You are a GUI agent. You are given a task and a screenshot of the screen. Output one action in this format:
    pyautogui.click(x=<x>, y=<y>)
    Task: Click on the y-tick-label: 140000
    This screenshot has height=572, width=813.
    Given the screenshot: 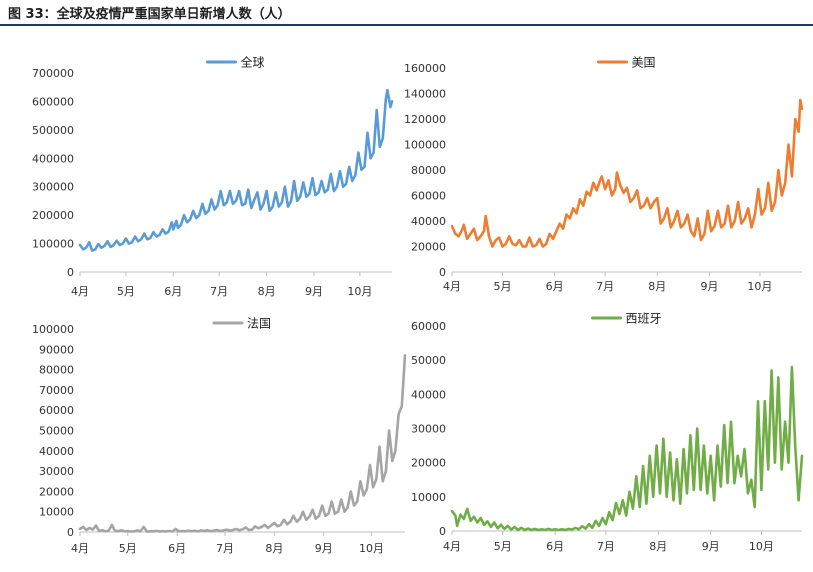 What is the action you would take?
    pyautogui.click(x=425, y=94)
    